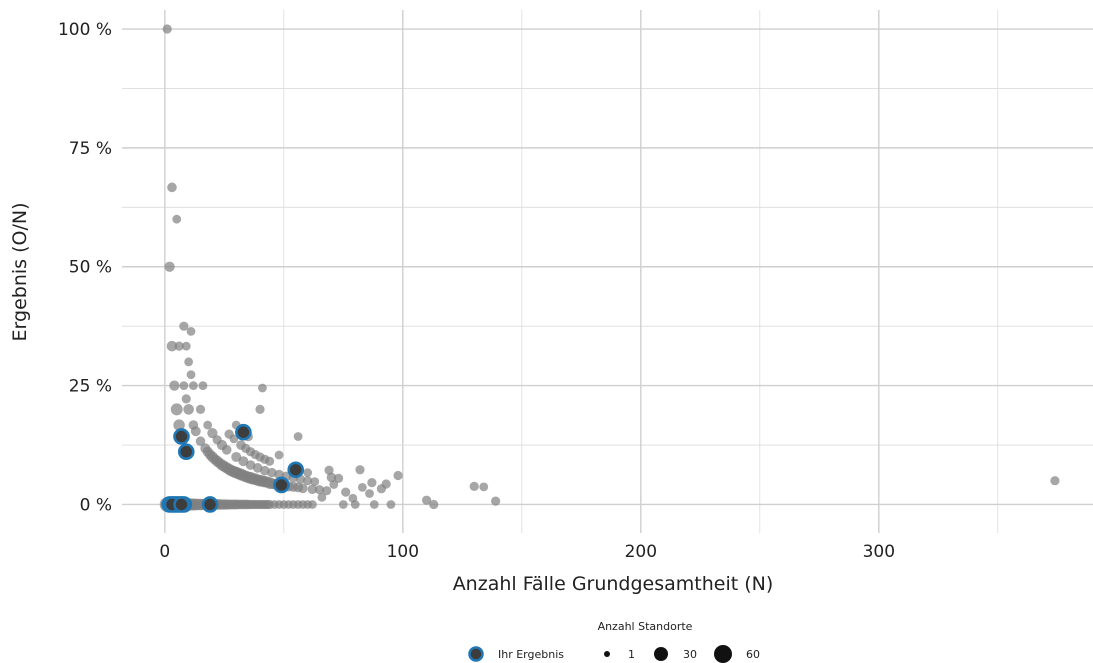 The height and width of the screenshot is (663, 1093). I want to click on highlight-points, so click(233, 468).